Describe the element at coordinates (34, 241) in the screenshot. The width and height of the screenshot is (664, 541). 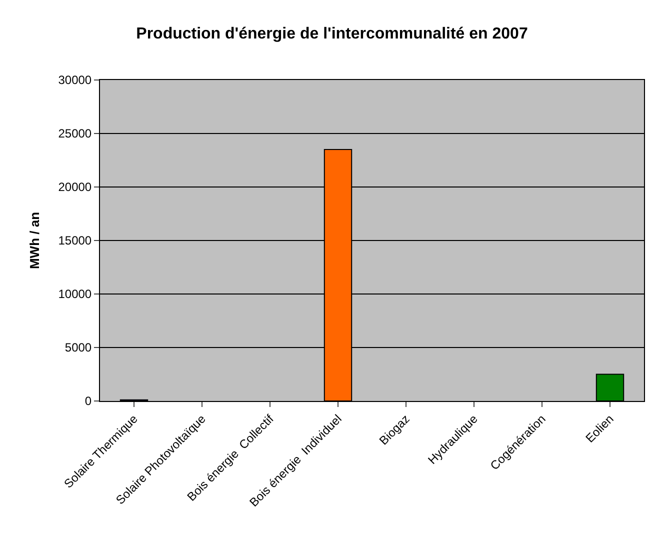
I see `y-axis-title: MWh / an` at that location.